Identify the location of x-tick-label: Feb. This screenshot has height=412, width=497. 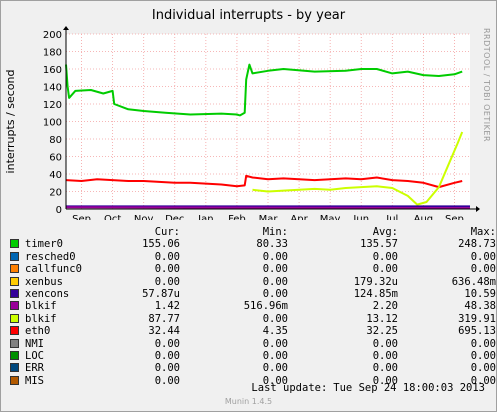
(237, 217).